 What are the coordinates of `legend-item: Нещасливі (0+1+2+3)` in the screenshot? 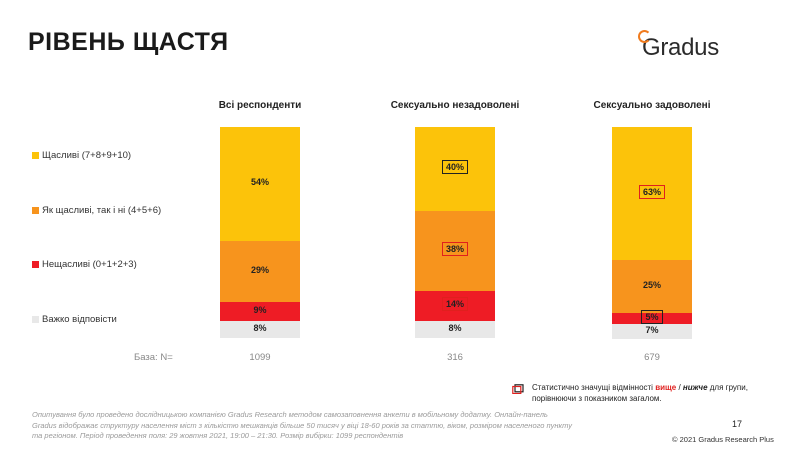 It's located at (84, 264).